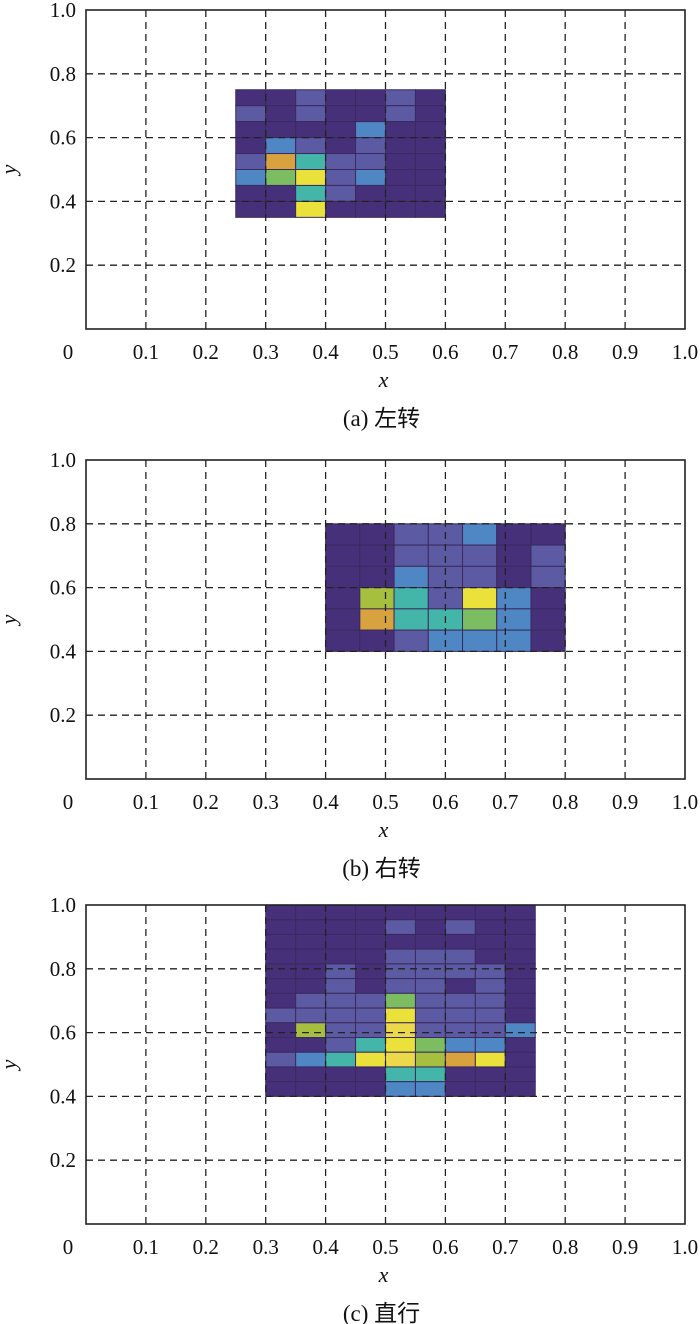  Describe the element at coordinates (325, 352) in the screenshot. I see `x-tick-label: 0.4` at that location.